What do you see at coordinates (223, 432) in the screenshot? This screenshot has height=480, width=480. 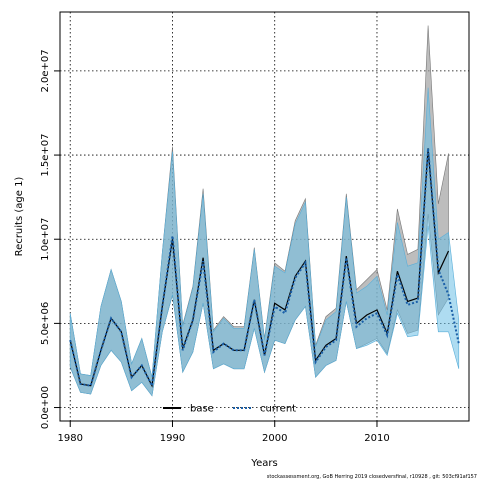 I see `x-axis: 1980 1990 2000 2010` at bounding box center [223, 432].